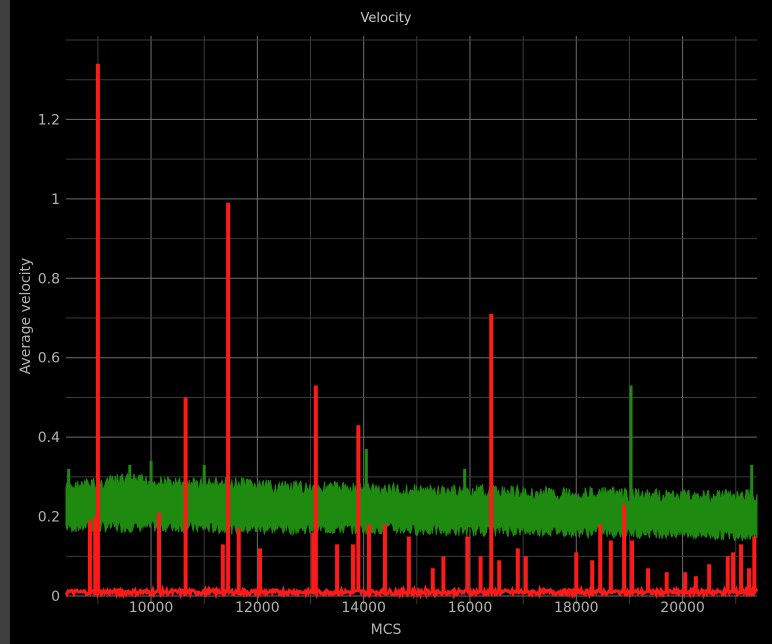  I want to click on x-tick-label: 20000, so click(682, 608).